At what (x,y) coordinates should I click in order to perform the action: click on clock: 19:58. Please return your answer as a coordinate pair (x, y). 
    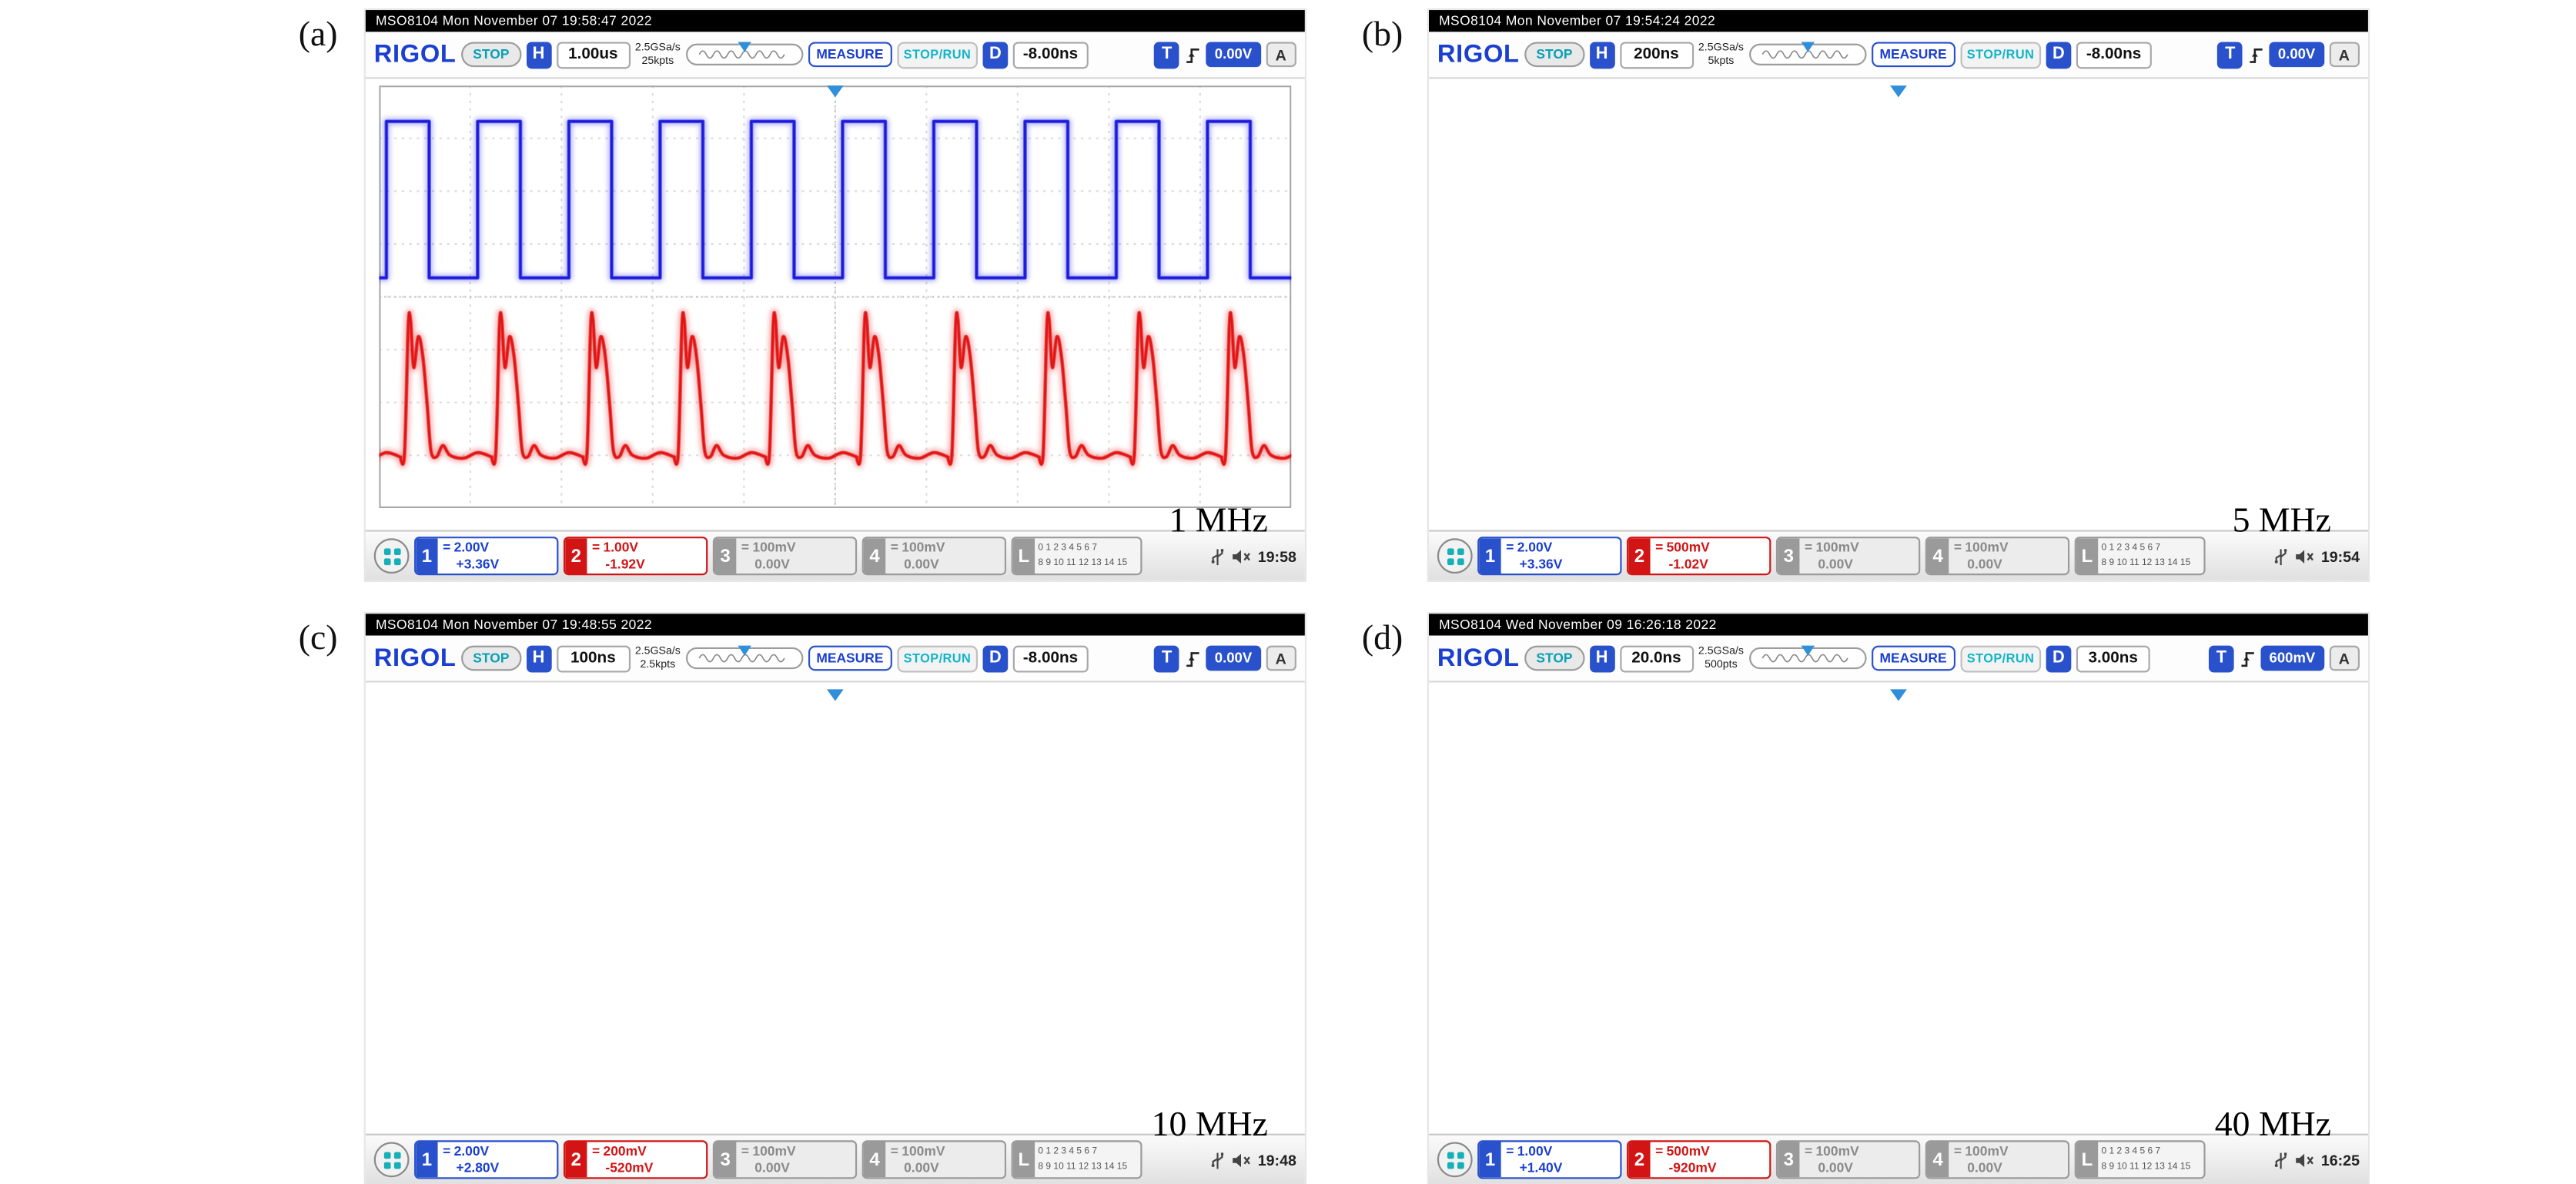
    Looking at the image, I should click on (1277, 556).